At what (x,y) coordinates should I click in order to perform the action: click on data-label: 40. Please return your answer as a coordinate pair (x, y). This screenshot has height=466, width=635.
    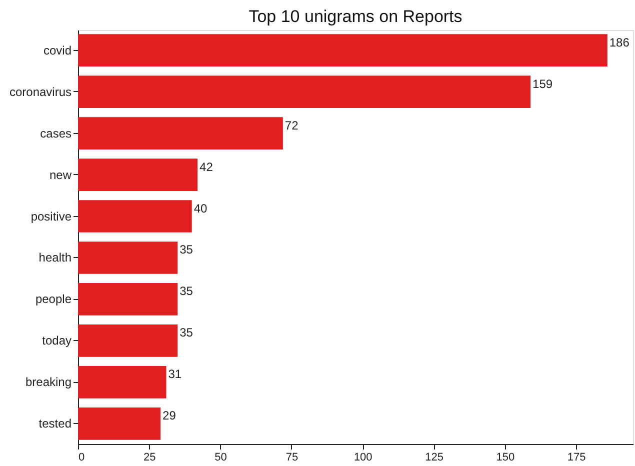
    Looking at the image, I should click on (201, 208).